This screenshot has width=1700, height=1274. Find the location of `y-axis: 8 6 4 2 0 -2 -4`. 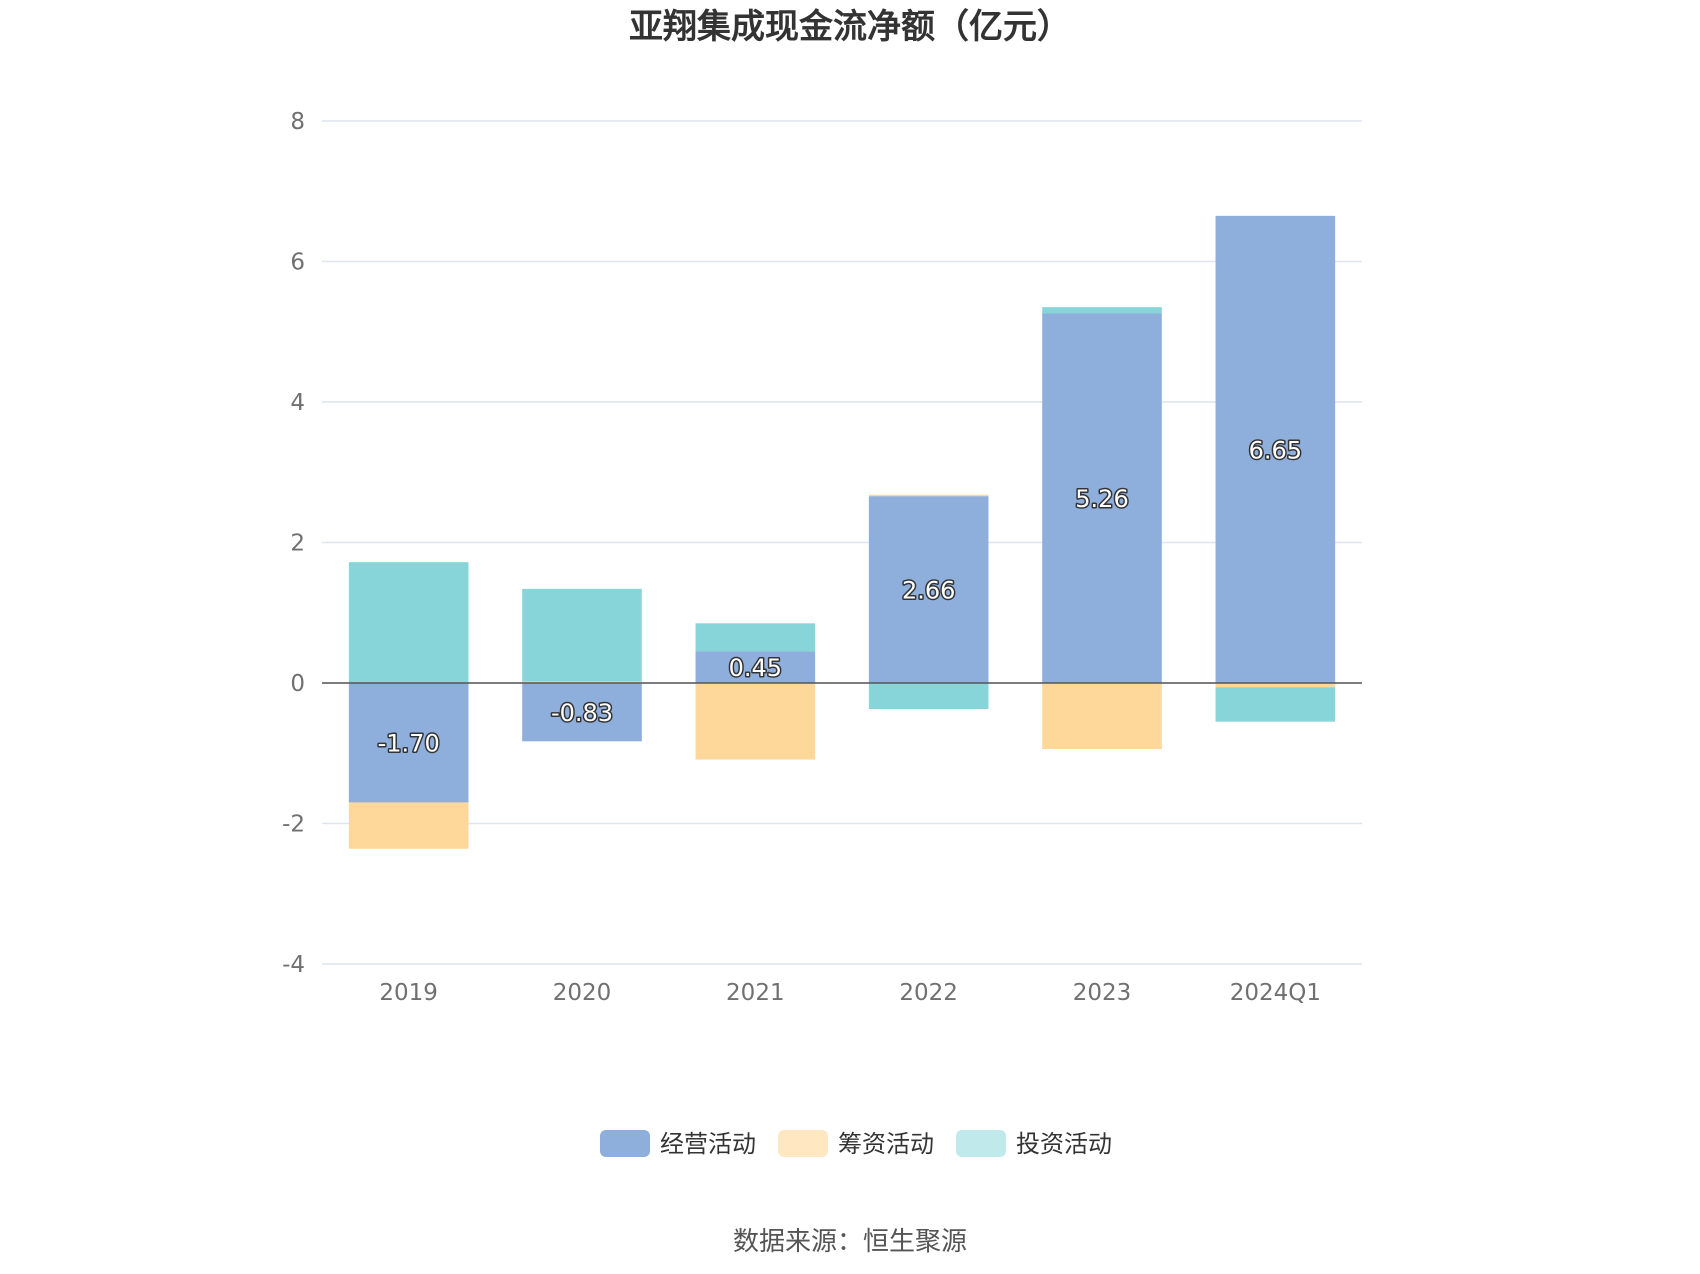

y-axis: 8 6 4 2 0 -2 -4 is located at coordinates (293, 543).